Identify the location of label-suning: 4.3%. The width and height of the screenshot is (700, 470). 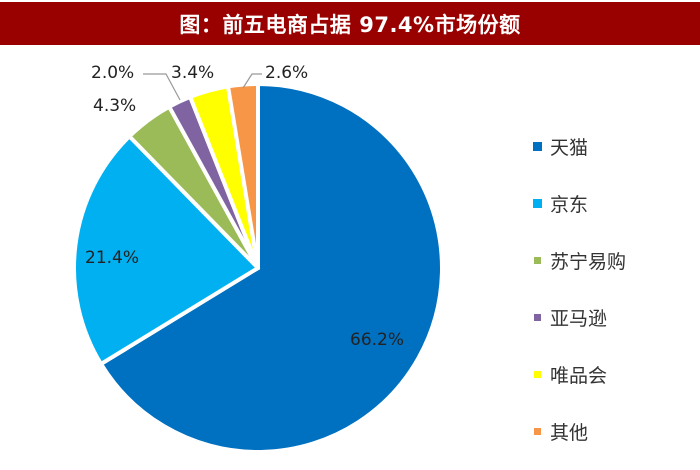
(115, 106).